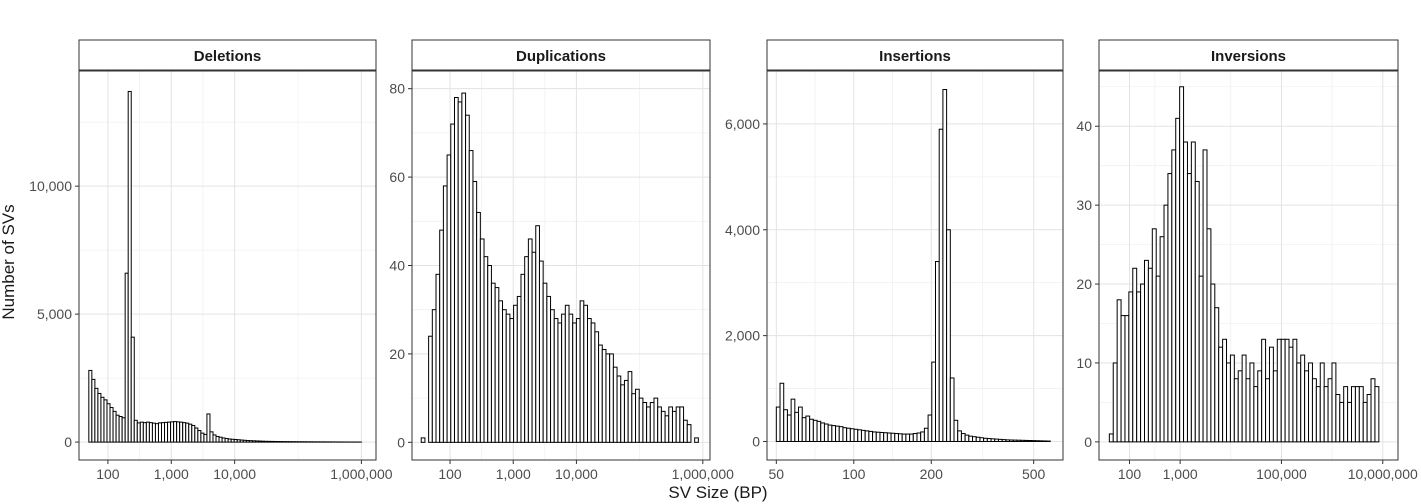  I want to click on y-tick-label: 10,000, so click(50, 186).